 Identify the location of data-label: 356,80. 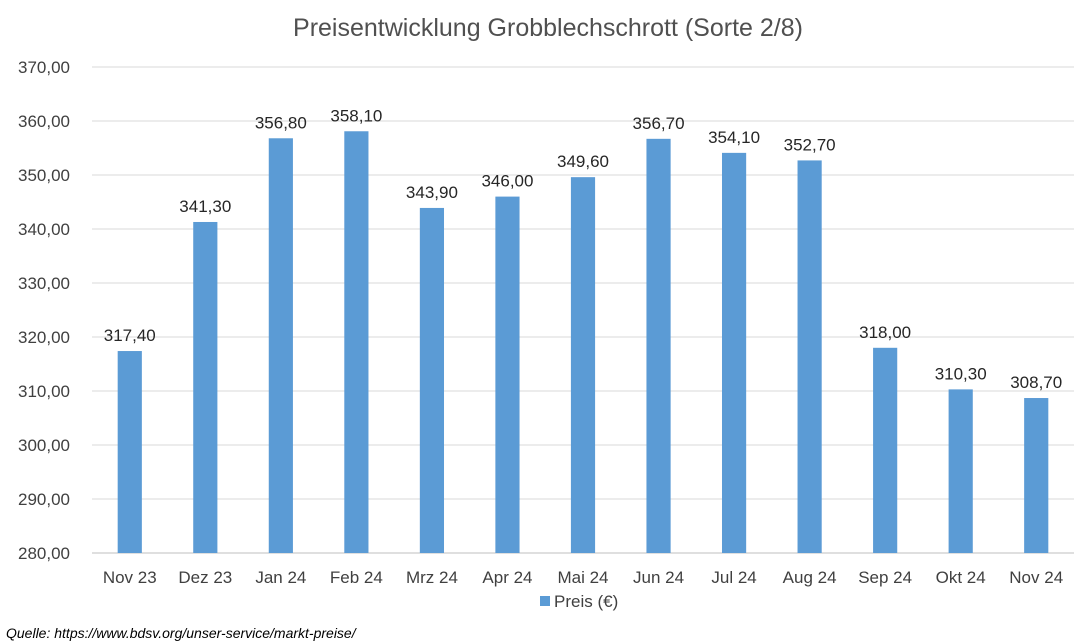
(281, 122).